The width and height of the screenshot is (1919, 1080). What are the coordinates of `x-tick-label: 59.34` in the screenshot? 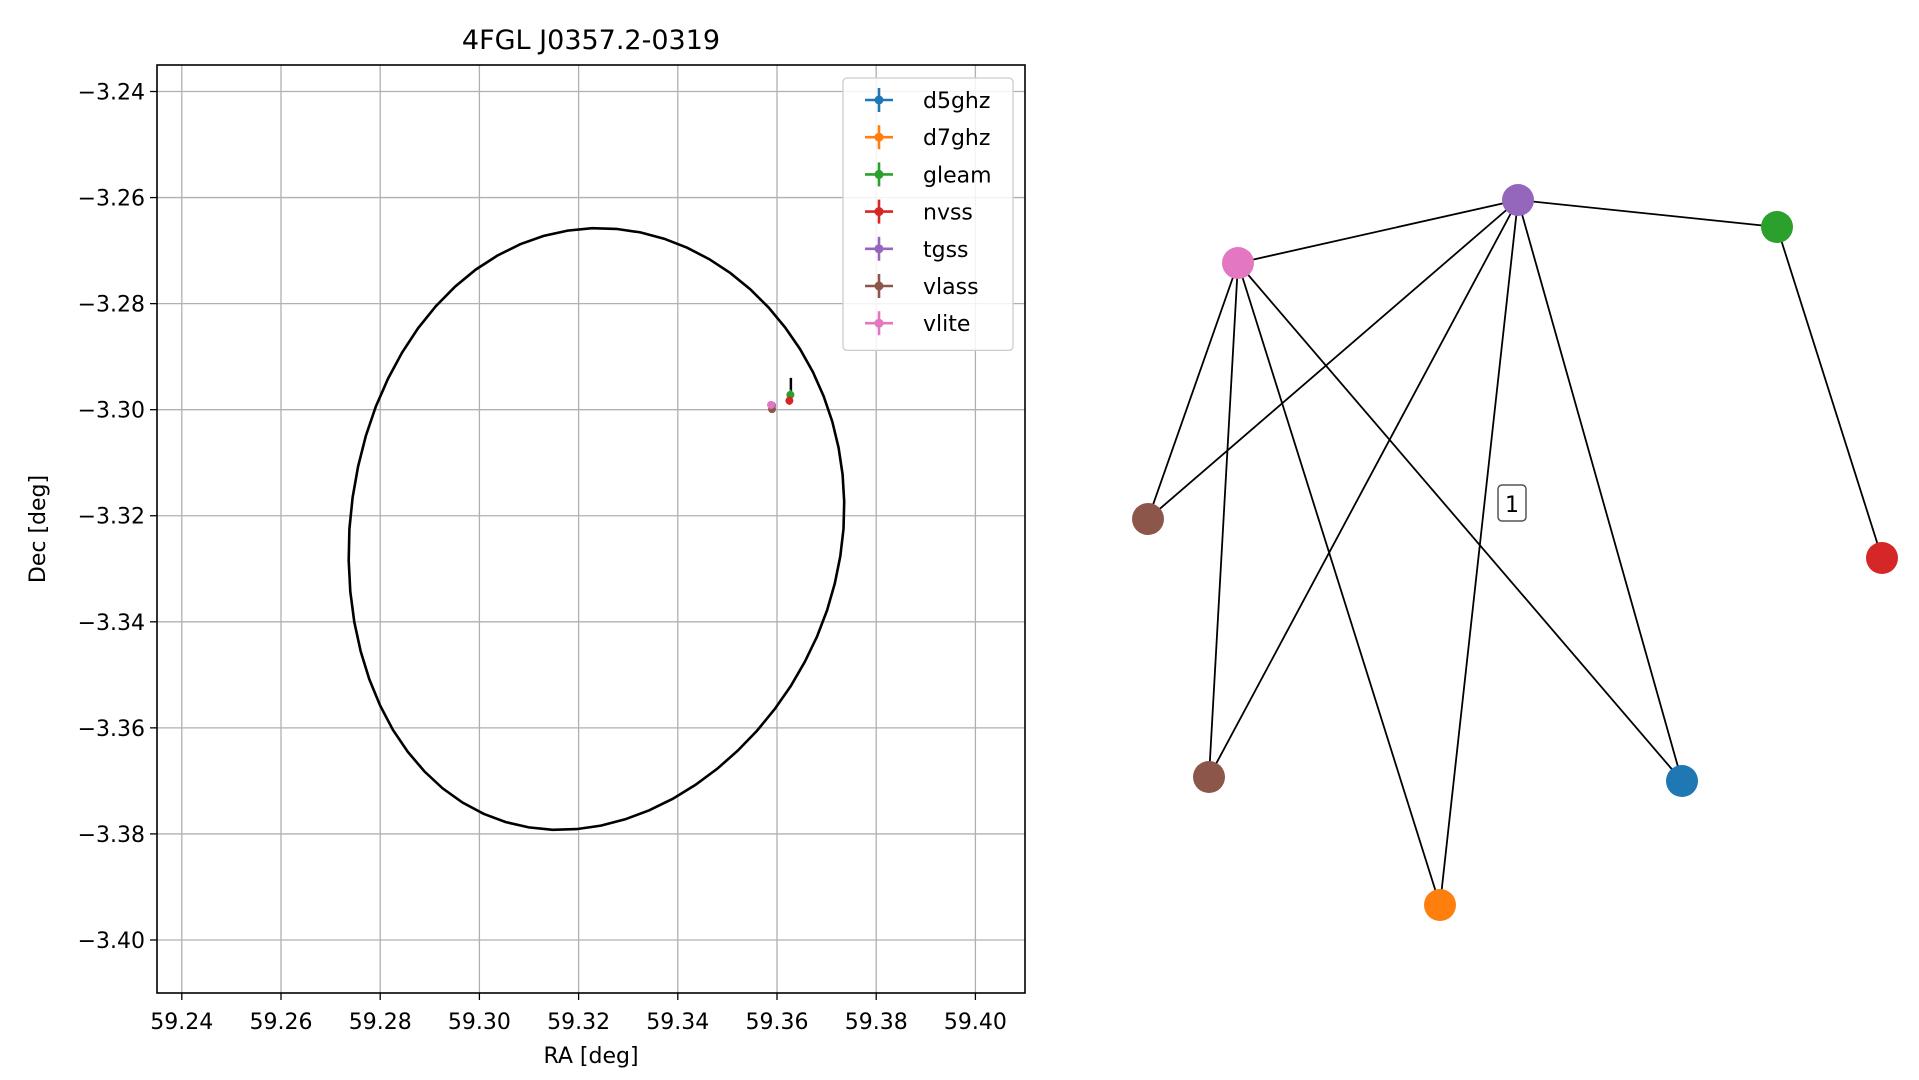 It's located at (677, 1022).